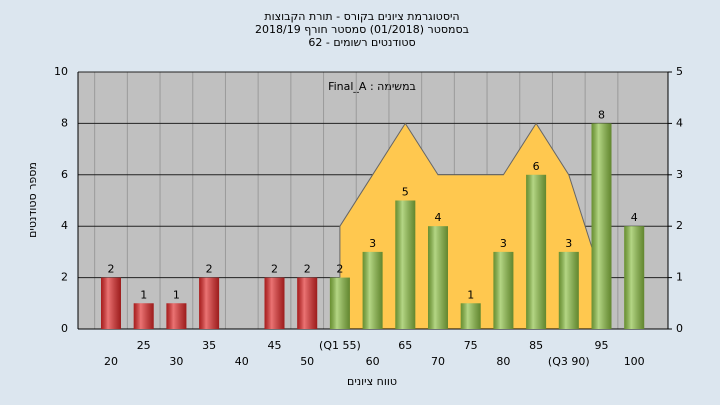 This screenshot has width=720, height=405. Describe the element at coordinates (405, 345) in the screenshot. I see `x-tick-label: 65` at that location.